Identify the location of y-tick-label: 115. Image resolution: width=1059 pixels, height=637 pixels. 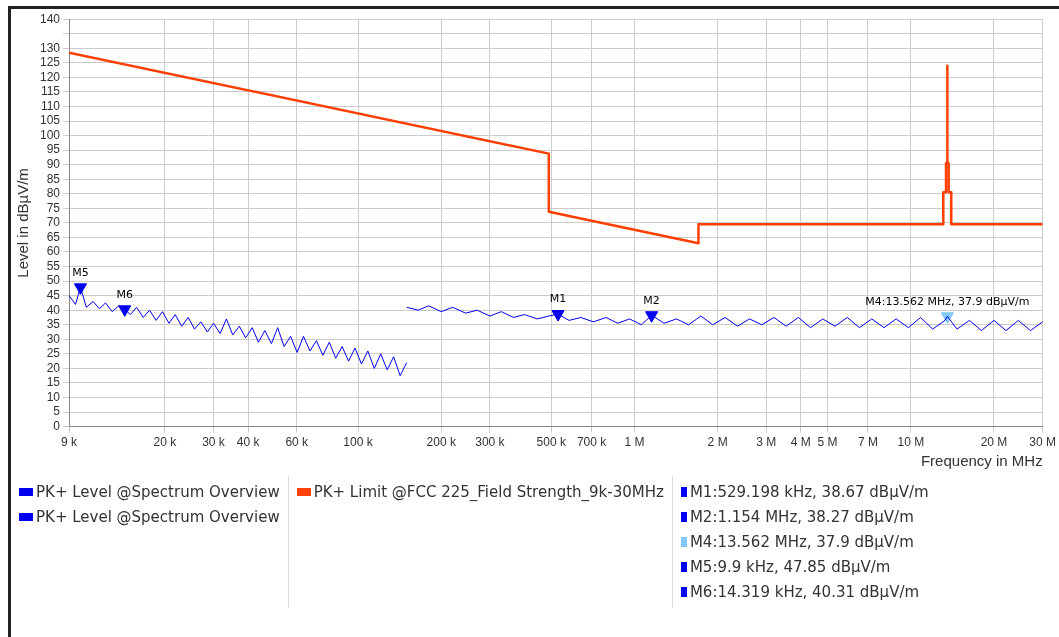
(50, 91).